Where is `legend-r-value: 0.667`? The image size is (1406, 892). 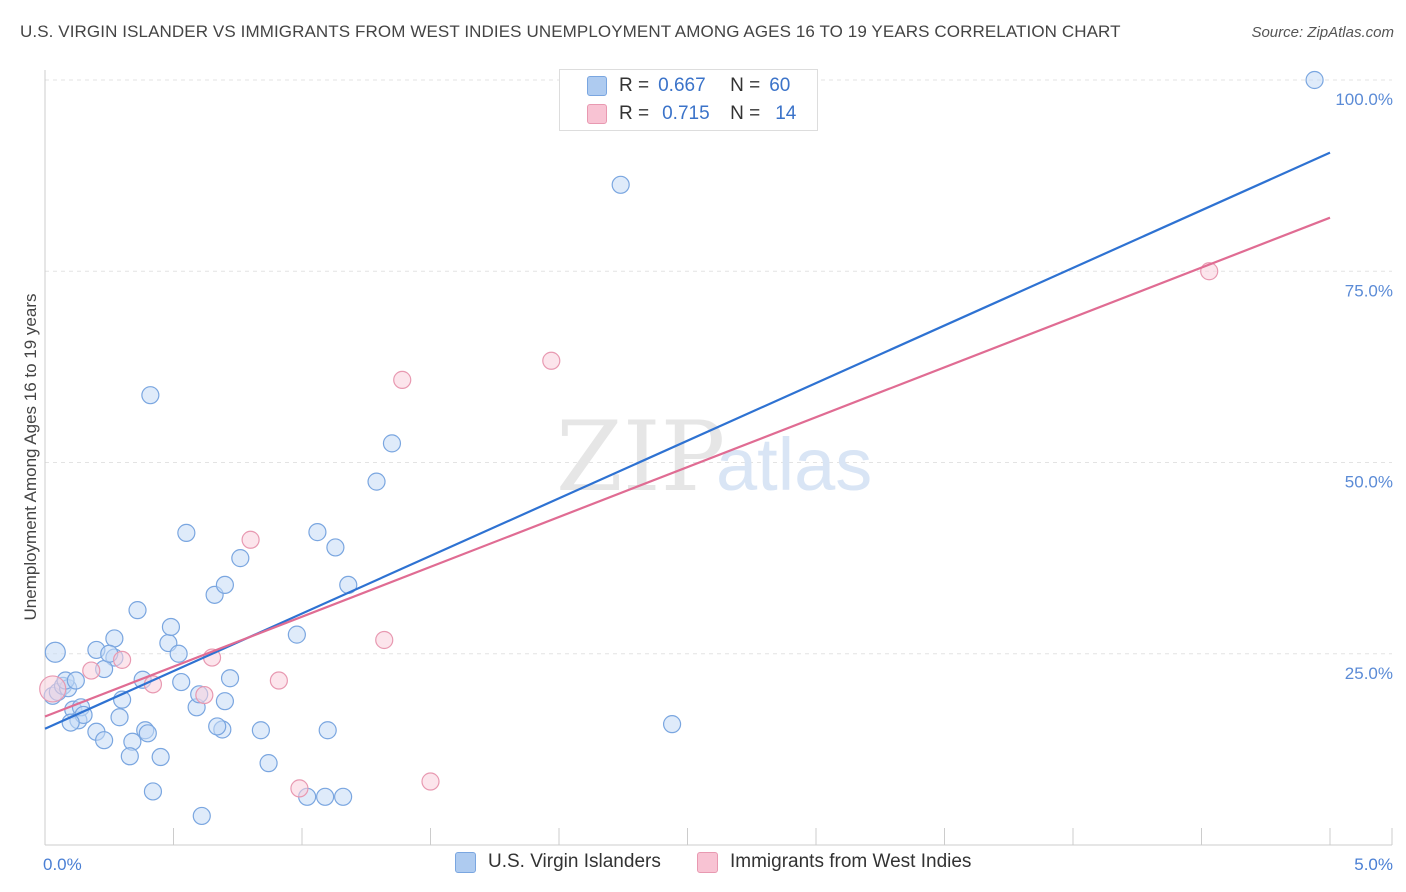 legend-r-value: 0.667 is located at coordinates (682, 85).